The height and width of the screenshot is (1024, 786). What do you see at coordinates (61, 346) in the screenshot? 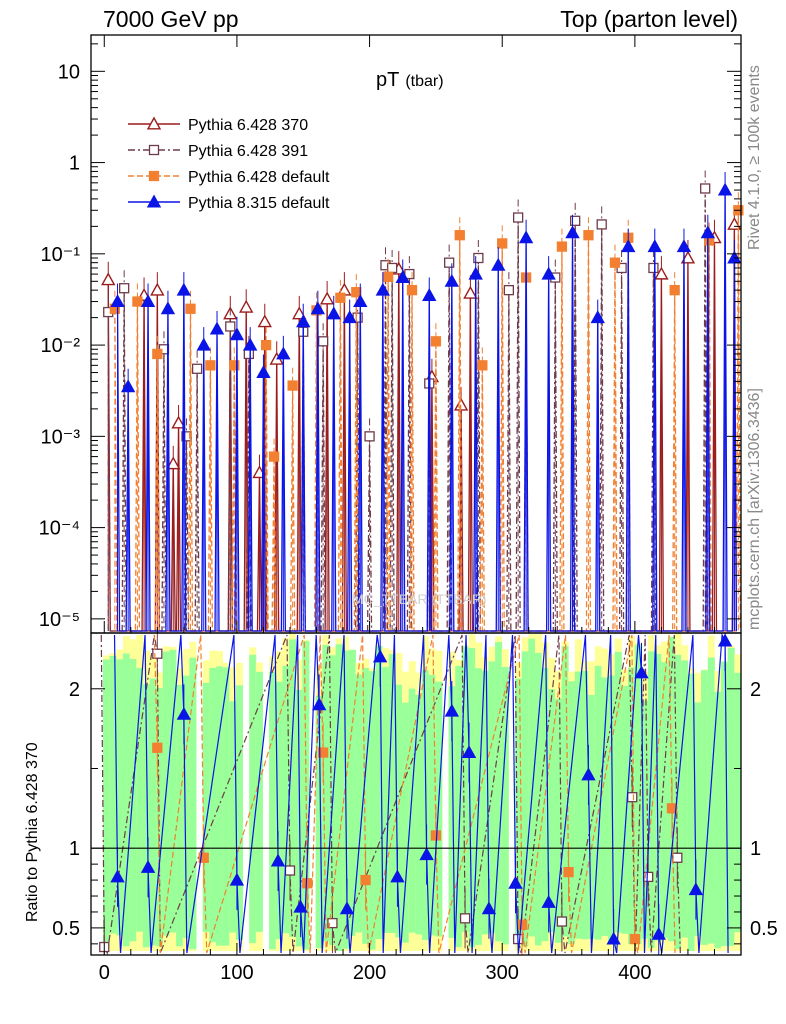
I see `y-tick-label: 10⁻²` at bounding box center [61, 346].